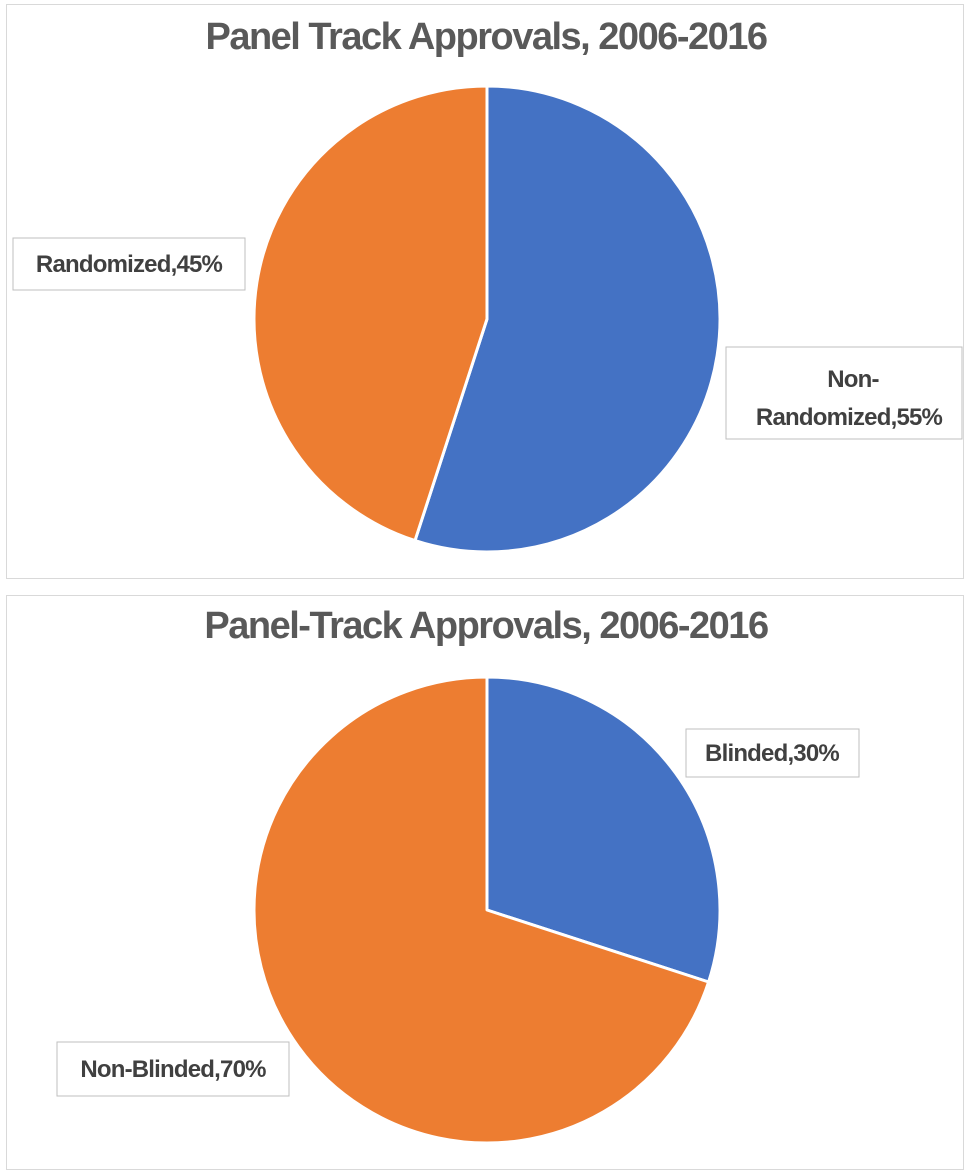 The height and width of the screenshot is (1174, 968). Describe the element at coordinates (603, 829) in the screenshot. I see `pie-slice-blinded` at that location.